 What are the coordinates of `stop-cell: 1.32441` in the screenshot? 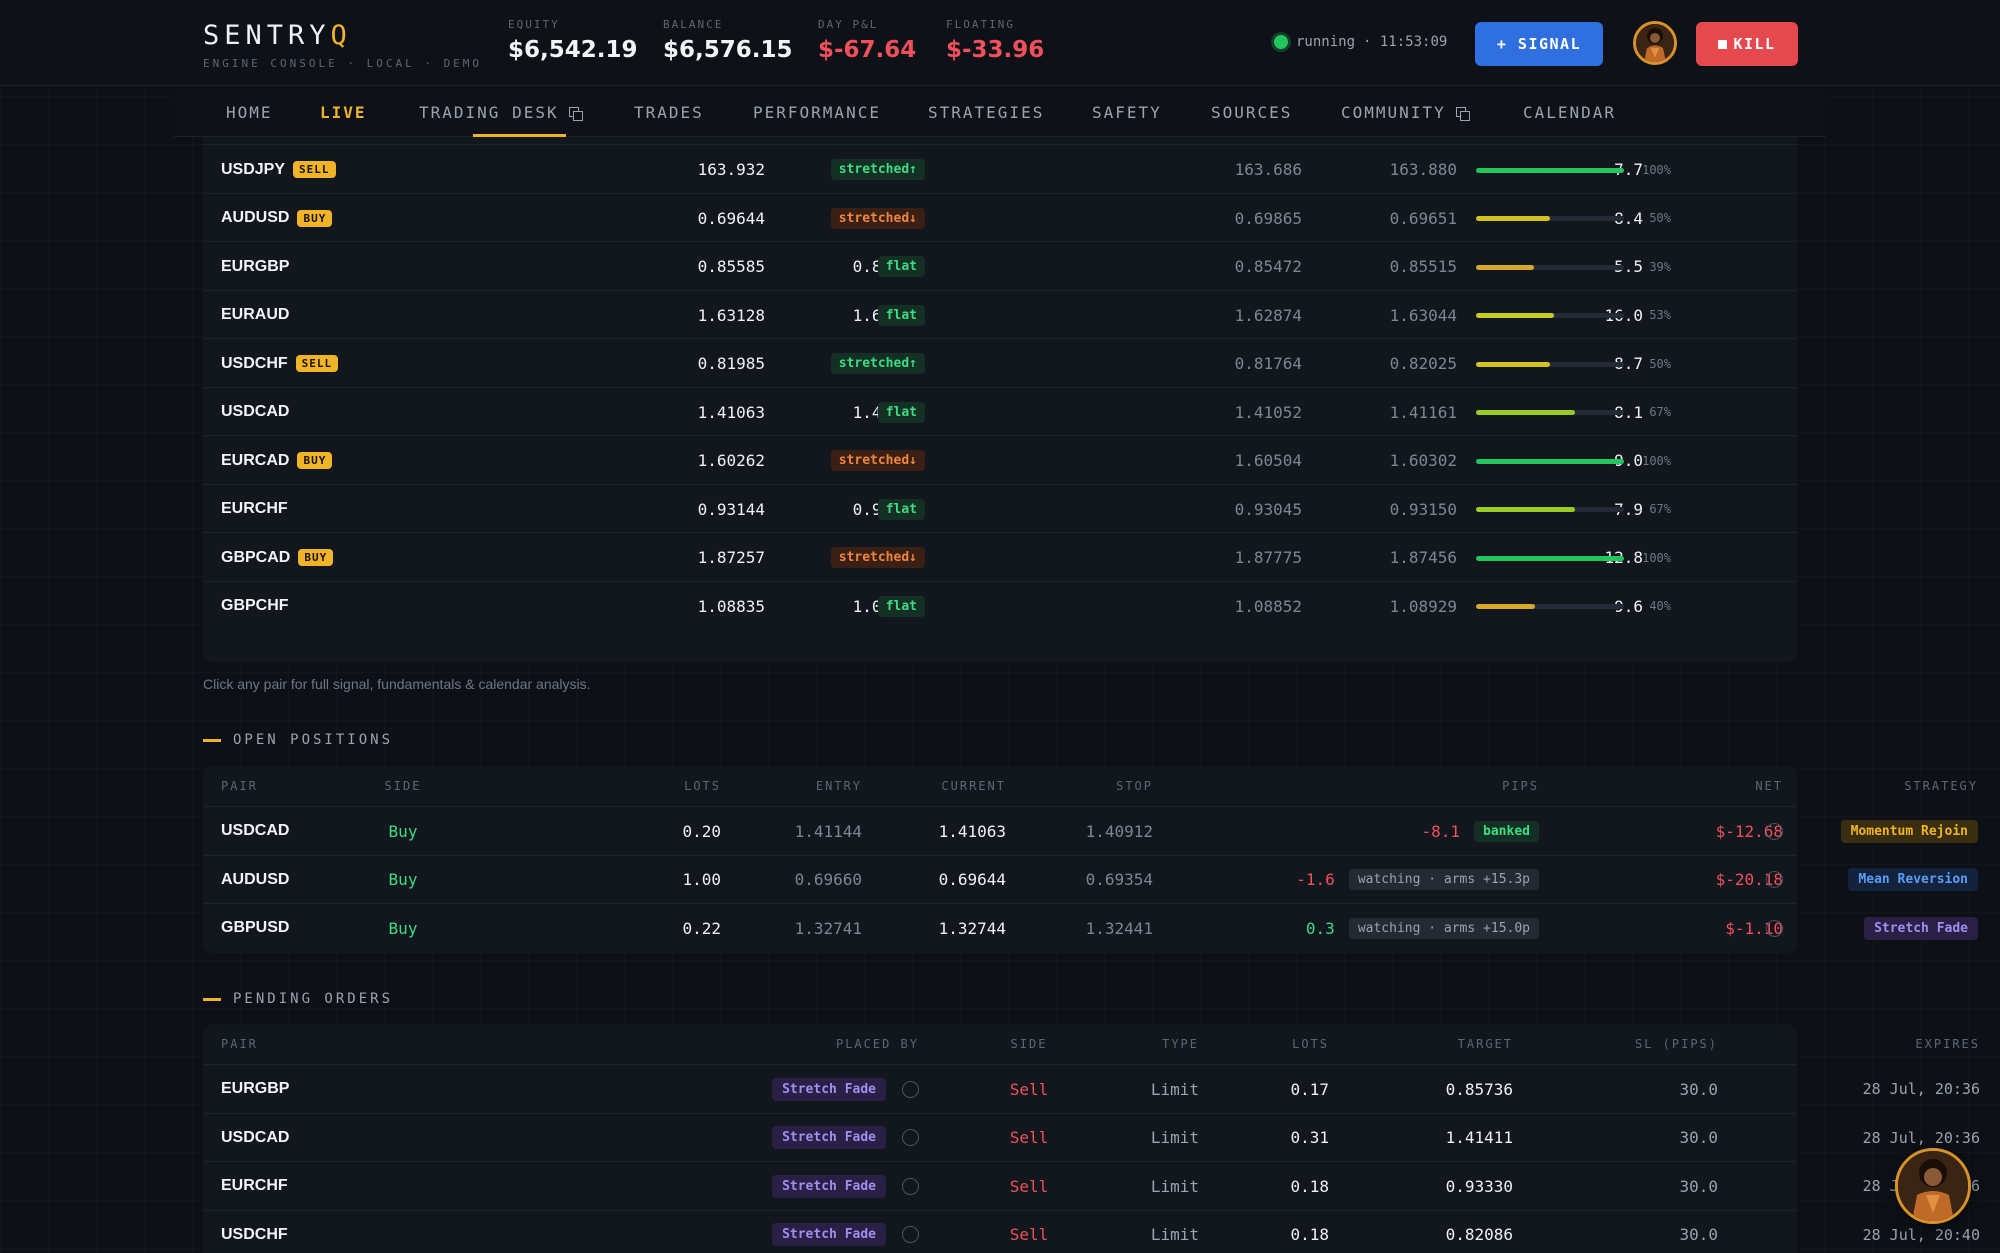 It's located at (1119, 928).